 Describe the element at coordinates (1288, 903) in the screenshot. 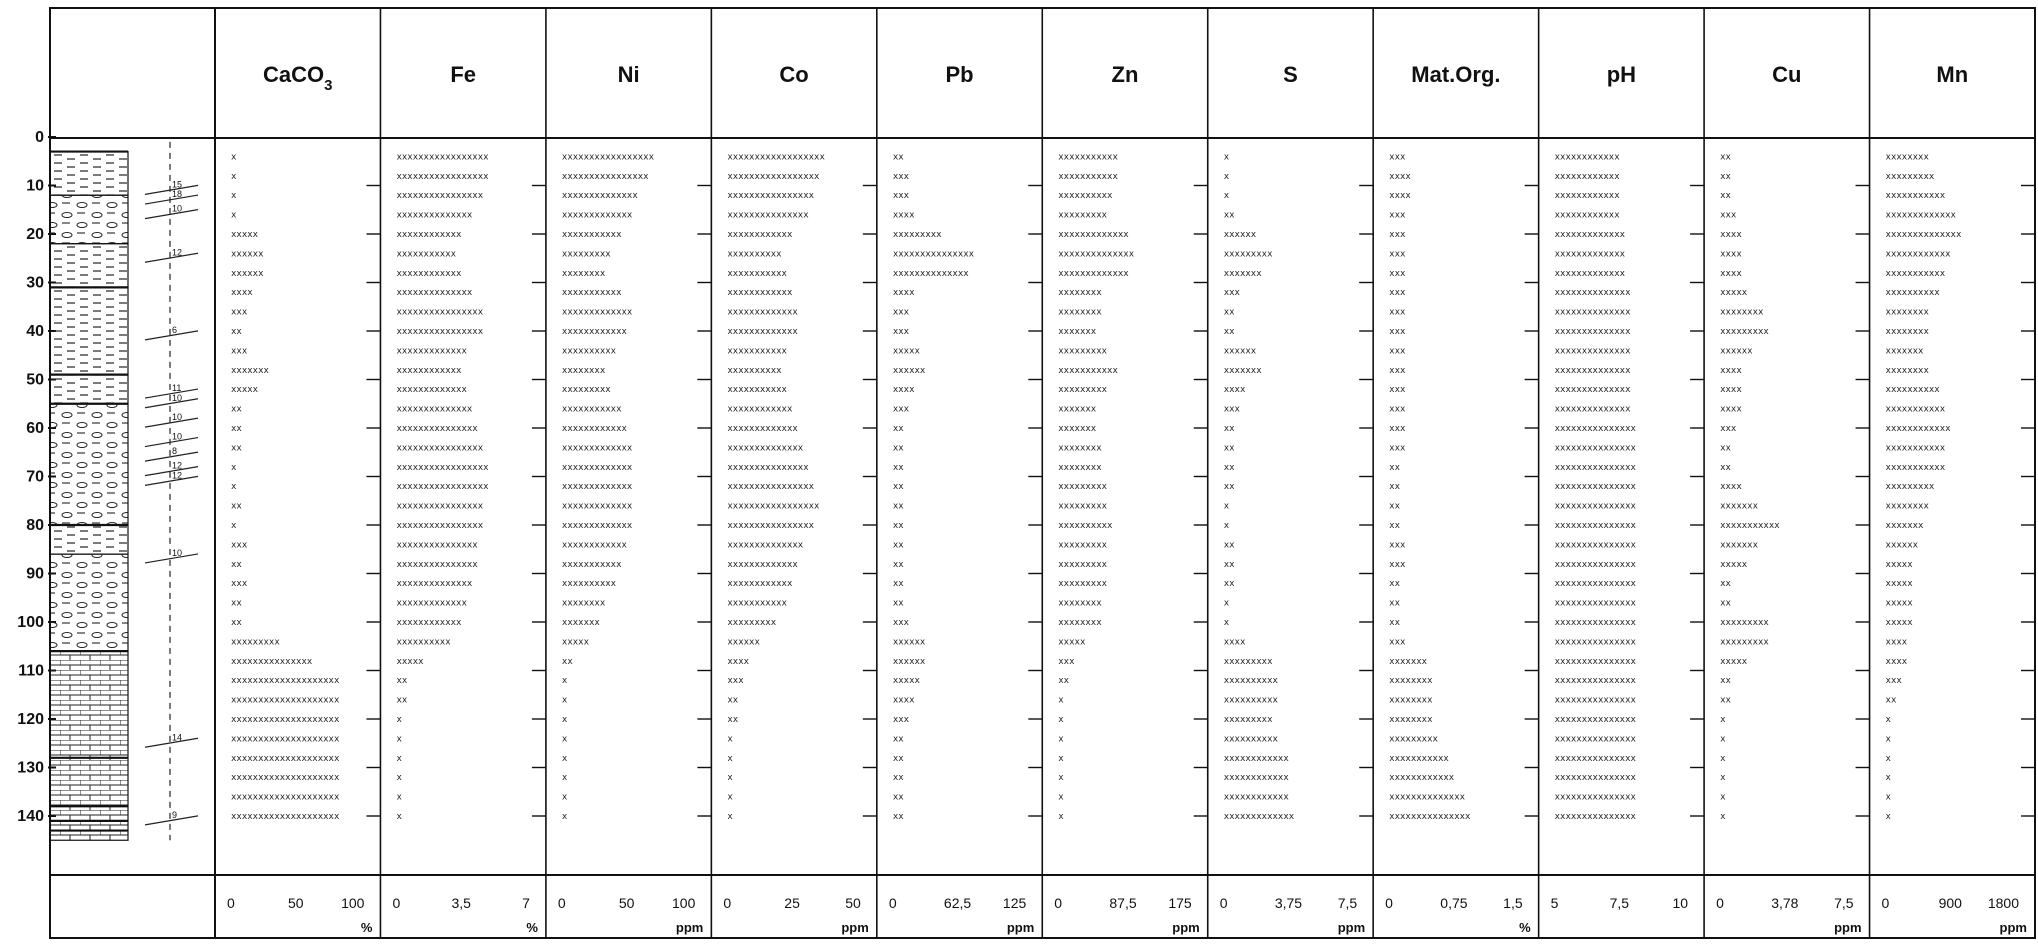

I see `scale-tick-label: 3,75` at that location.